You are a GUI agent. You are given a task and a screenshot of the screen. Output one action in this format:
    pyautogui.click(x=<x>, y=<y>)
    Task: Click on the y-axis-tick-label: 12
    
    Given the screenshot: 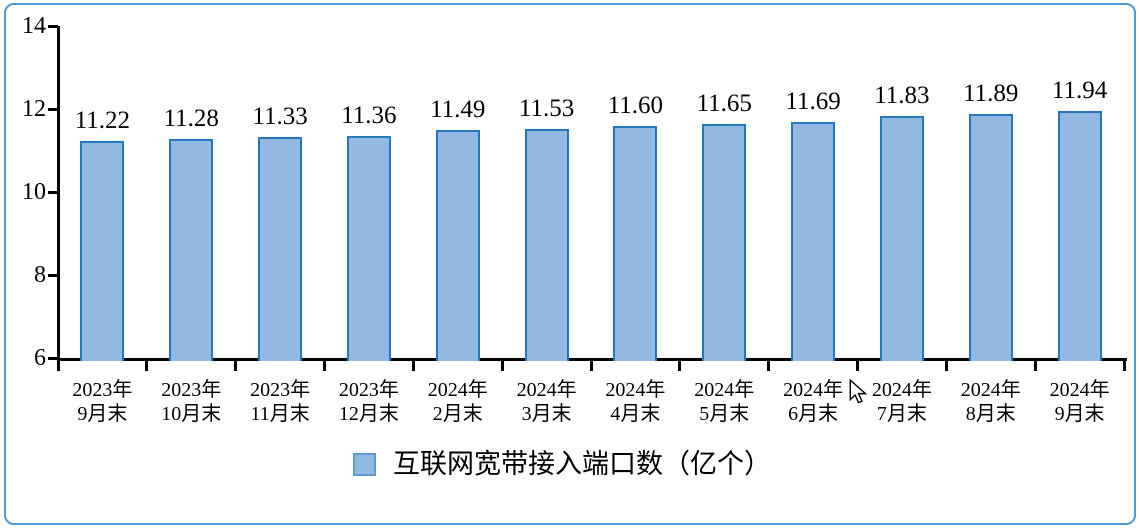 What is the action you would take?
    pyautogui.click(x=34, y=109)
    